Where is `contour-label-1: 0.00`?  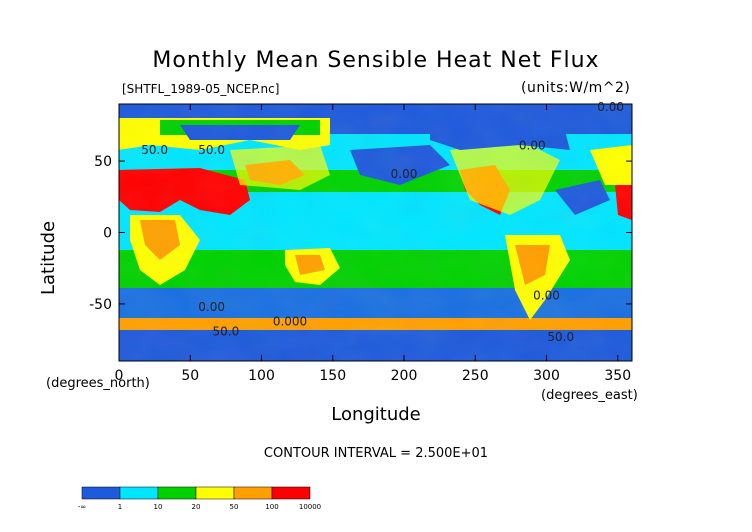
contour-label-1: 0.00 is located at coordinates (532, 146).